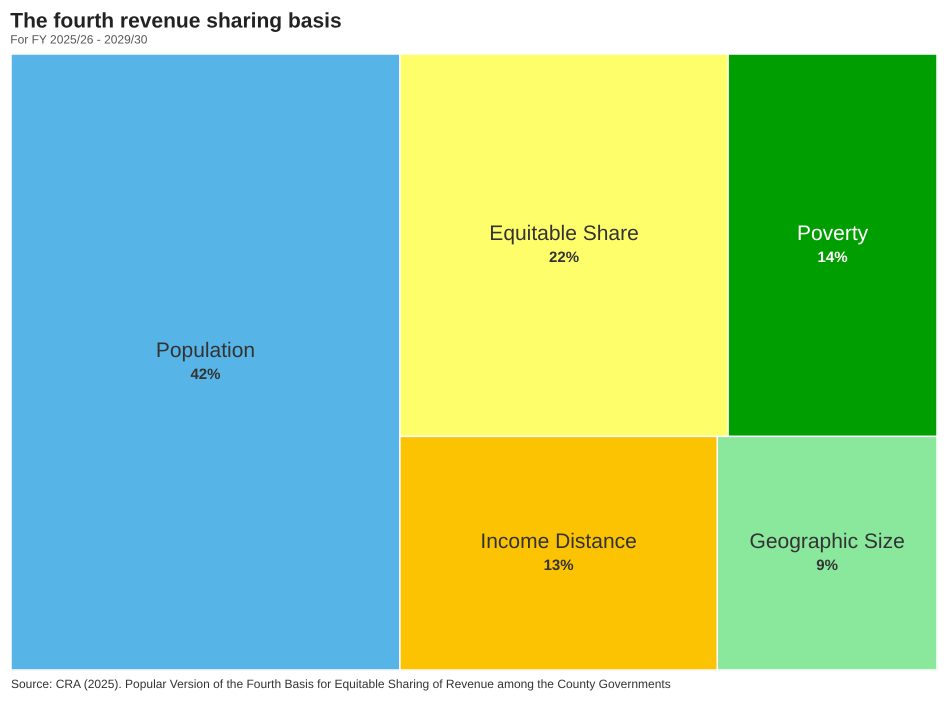 This screenshot has width=950, height=715. What do you see at coordinates (827, 565) in the screenshot?
I see `data-label: 9%` at bounding box center [827, 565].